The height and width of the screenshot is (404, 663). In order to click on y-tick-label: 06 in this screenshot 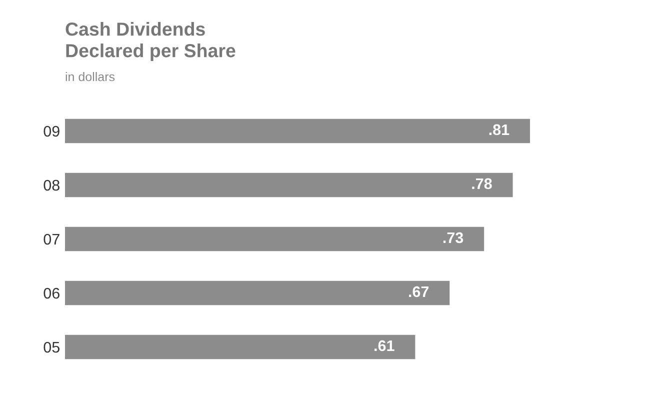, I will do `click(52, 293)`.